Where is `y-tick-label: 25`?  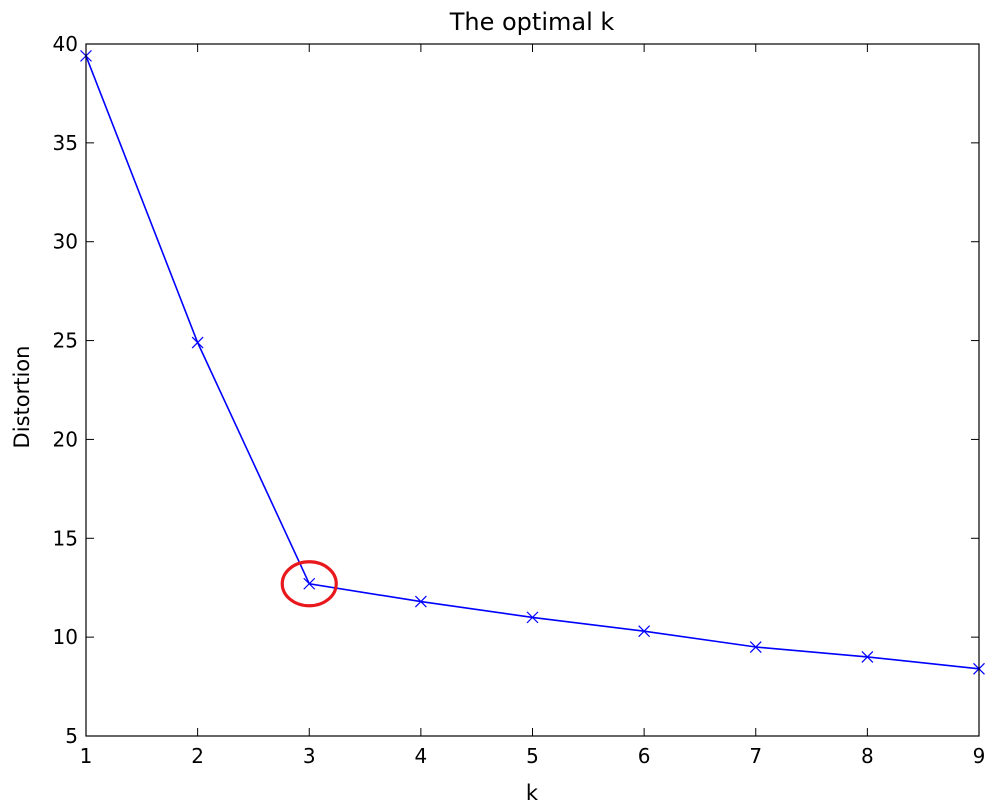
y-tick-label: 25 is located at coordinates (65, 341).